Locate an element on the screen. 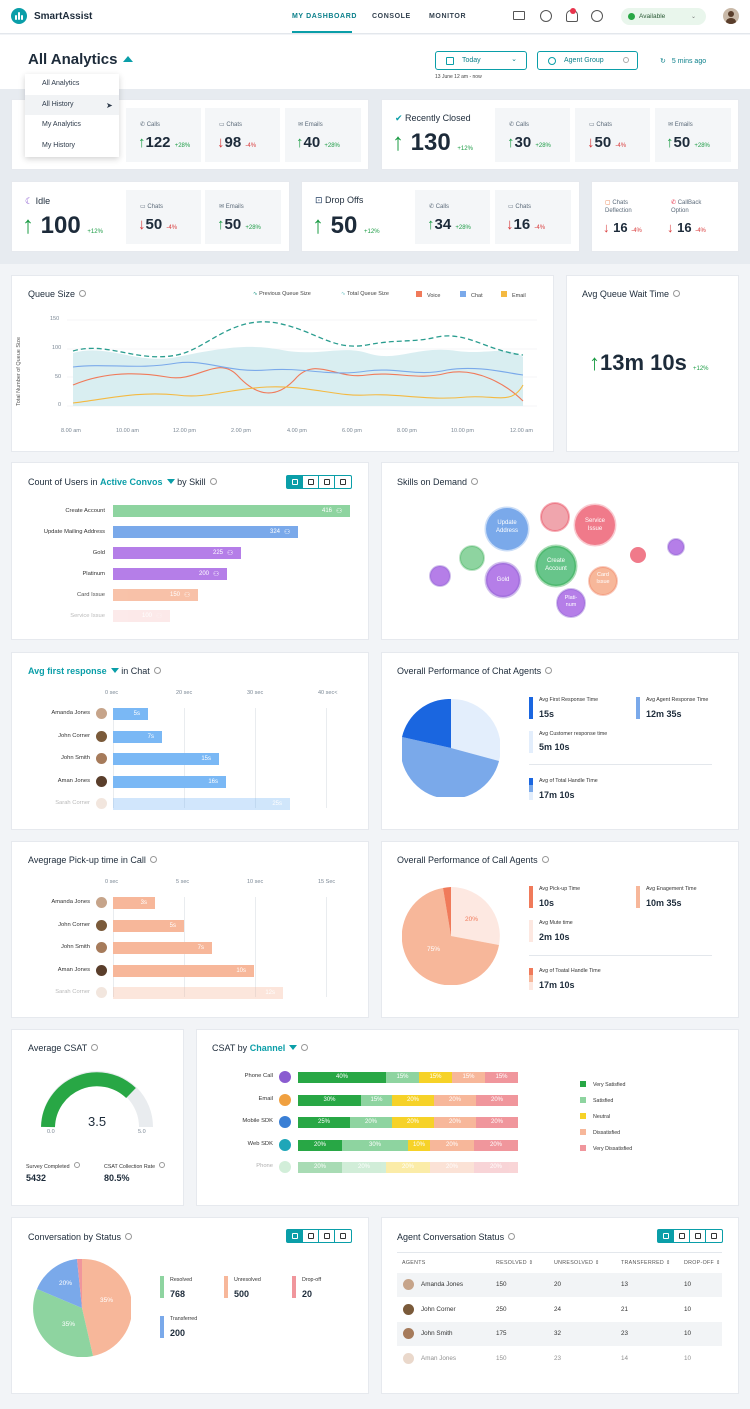 The image size is (750, 1409). chat-bubble-icon: ▭ is located at coordinates (144, 207).